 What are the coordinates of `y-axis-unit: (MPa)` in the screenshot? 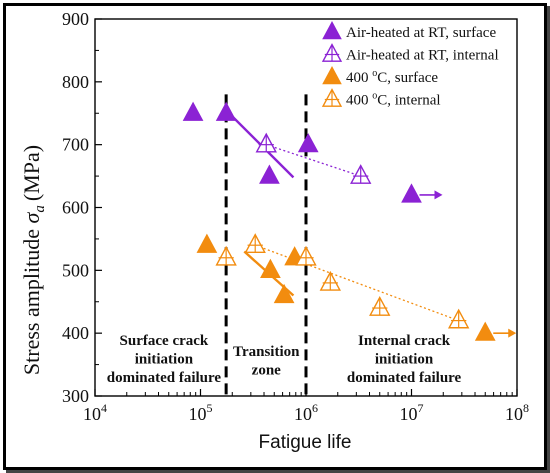 It's located at (31, 173).